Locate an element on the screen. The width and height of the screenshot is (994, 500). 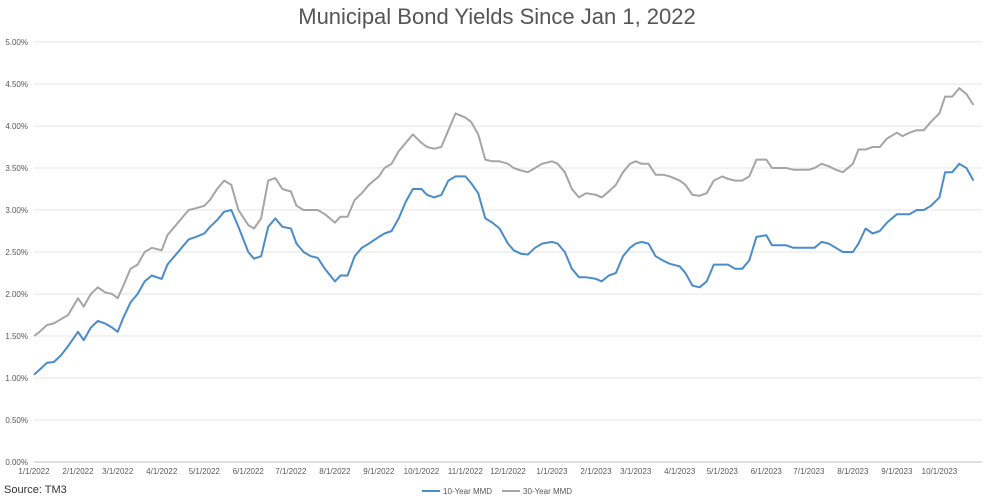
x-tick-label: 6/1/2022 is located at coordinates (249, 471).